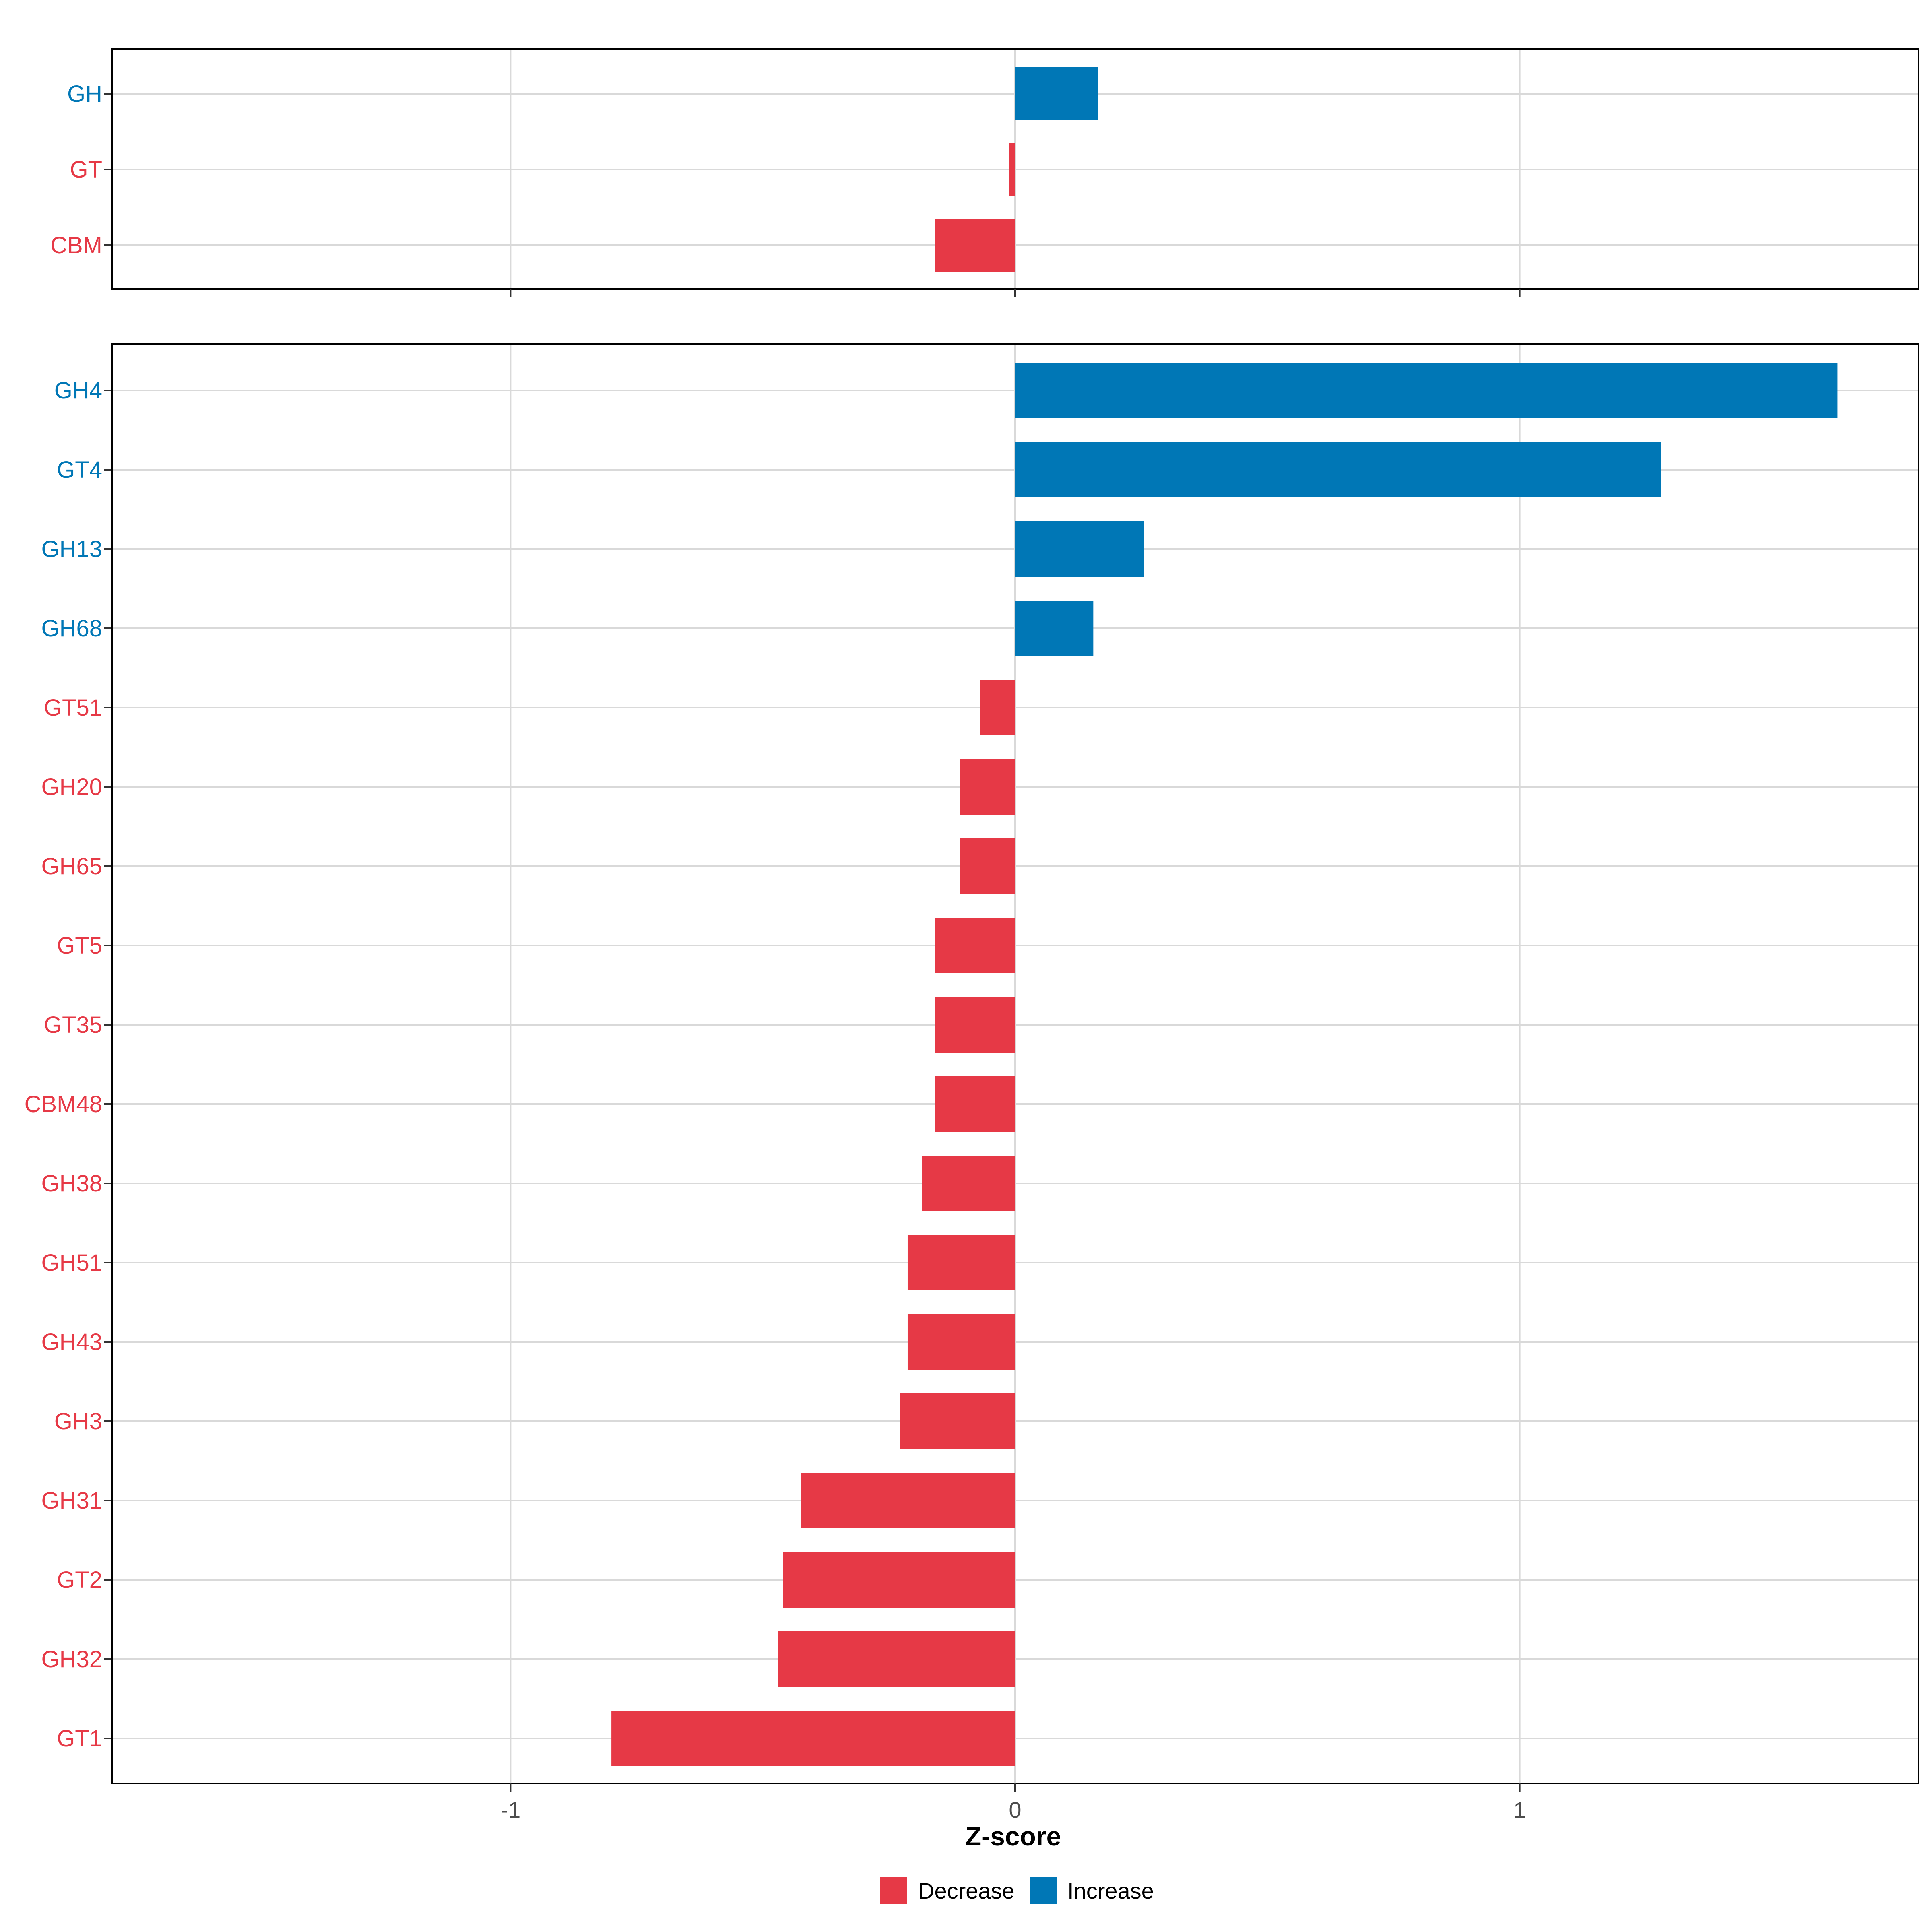 The image size is (1932, 1932). What do you see at coordinates (76, 245) in the screenshot?
I see `y-tick-label-CBM: CBM` at bounding box center [76, 245].